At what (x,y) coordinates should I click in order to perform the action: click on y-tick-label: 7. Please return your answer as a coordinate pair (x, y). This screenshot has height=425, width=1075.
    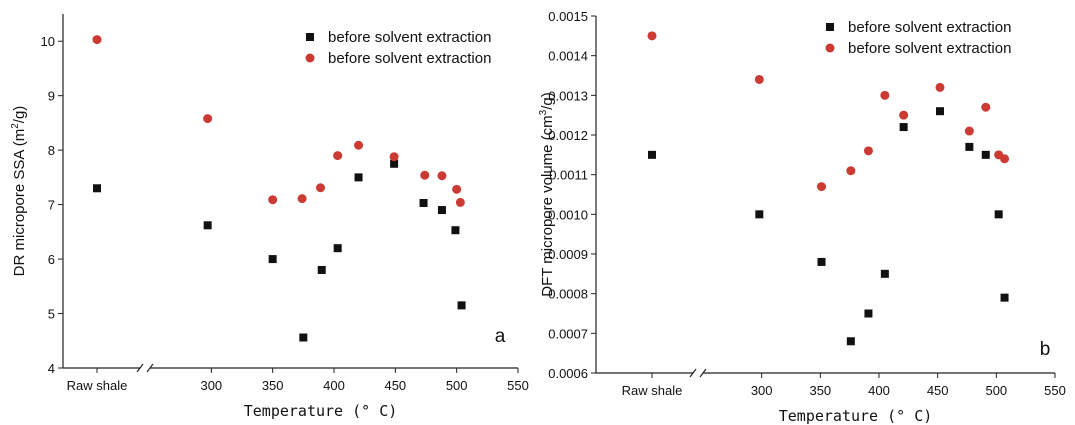
    Looking at the image, I should click on (51, 205).